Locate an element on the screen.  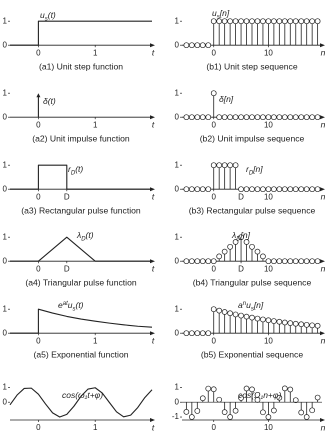
annotation: us(t) is located at coordinates (48, 16).